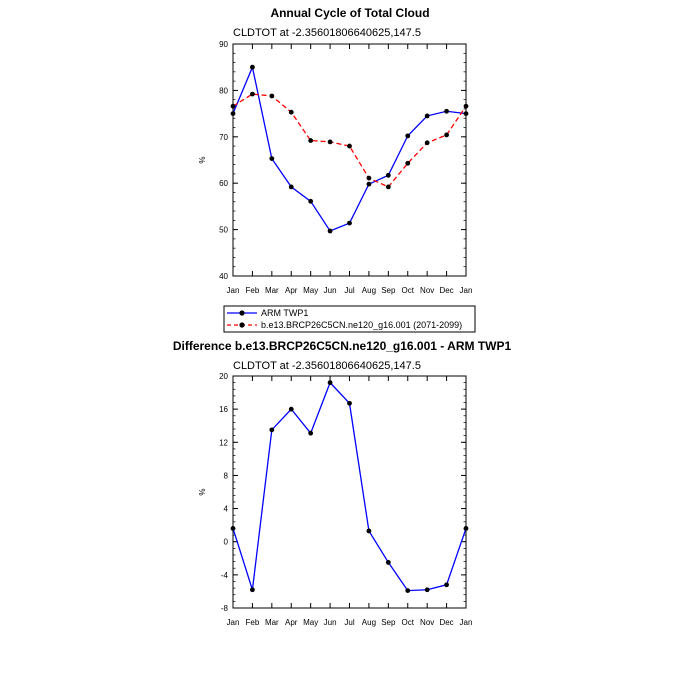  I want to click on y-tick-label: 16, so click(223, 409).